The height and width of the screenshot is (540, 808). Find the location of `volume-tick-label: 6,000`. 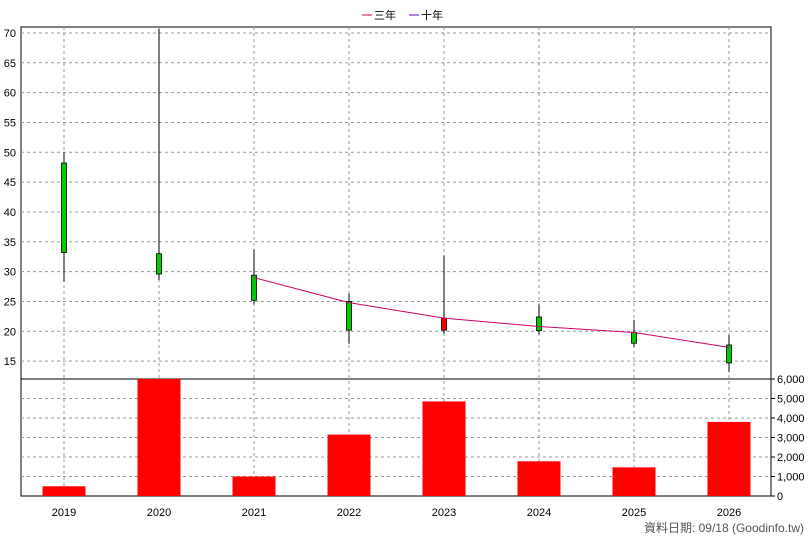

volume-tick-label: 6,000 is located at coordinates (791, 380).